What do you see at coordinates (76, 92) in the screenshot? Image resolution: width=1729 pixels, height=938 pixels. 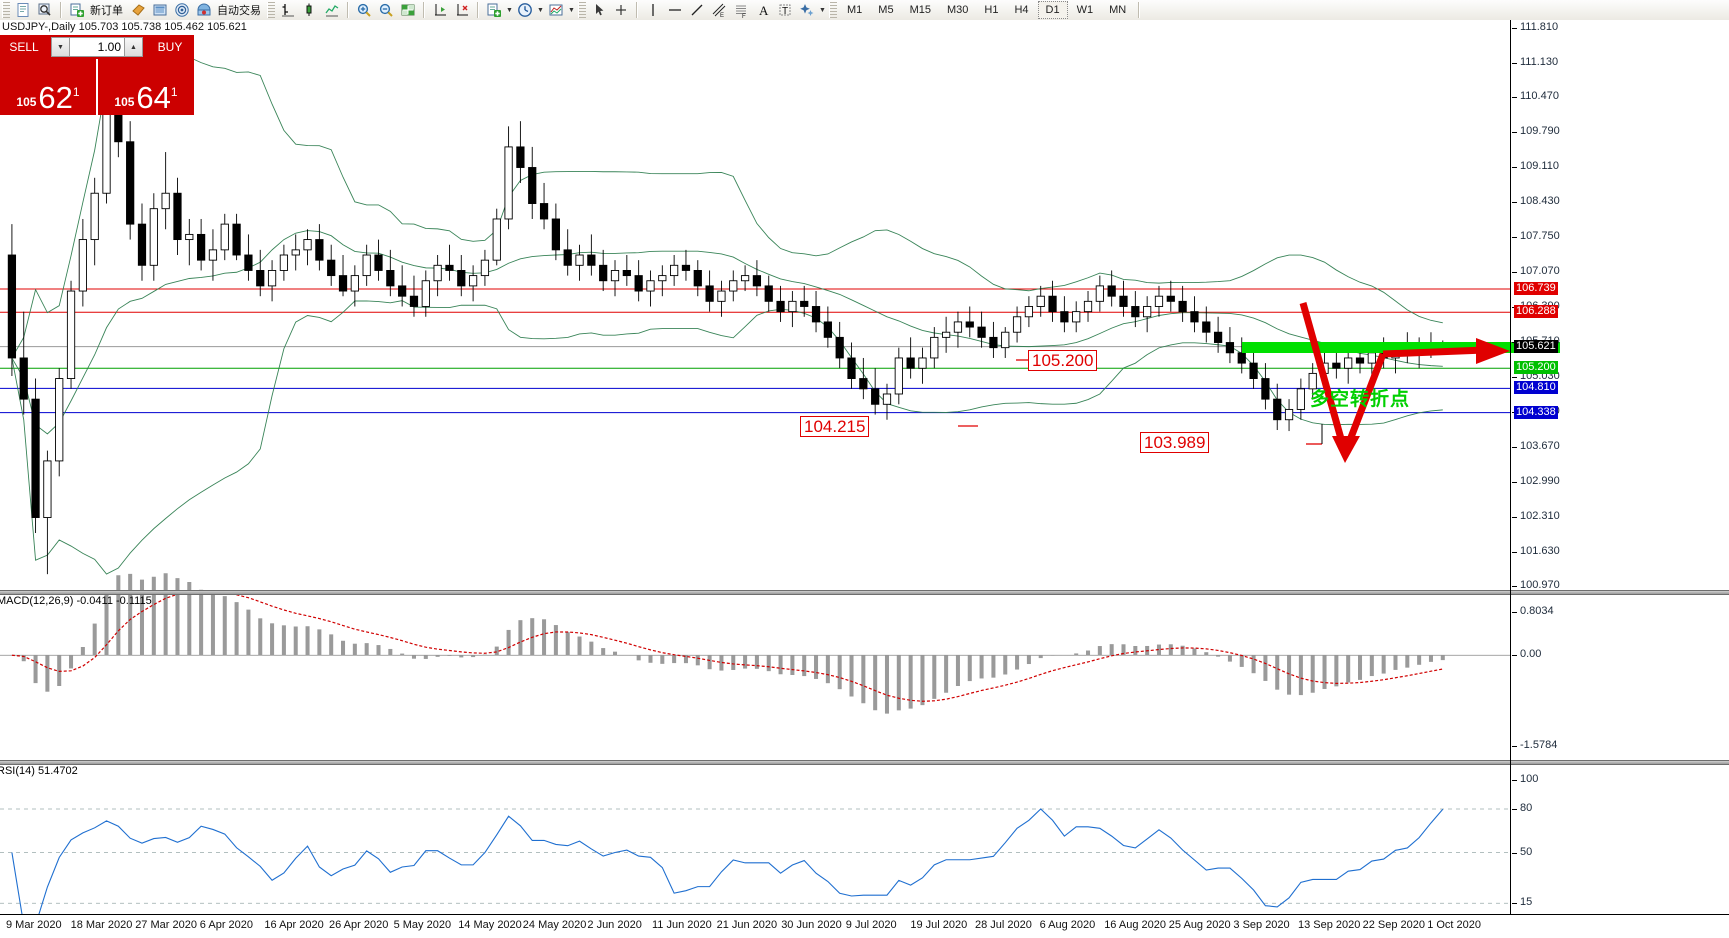 I see `sell-price-fraction: 1` at bounding box center [76, 92].